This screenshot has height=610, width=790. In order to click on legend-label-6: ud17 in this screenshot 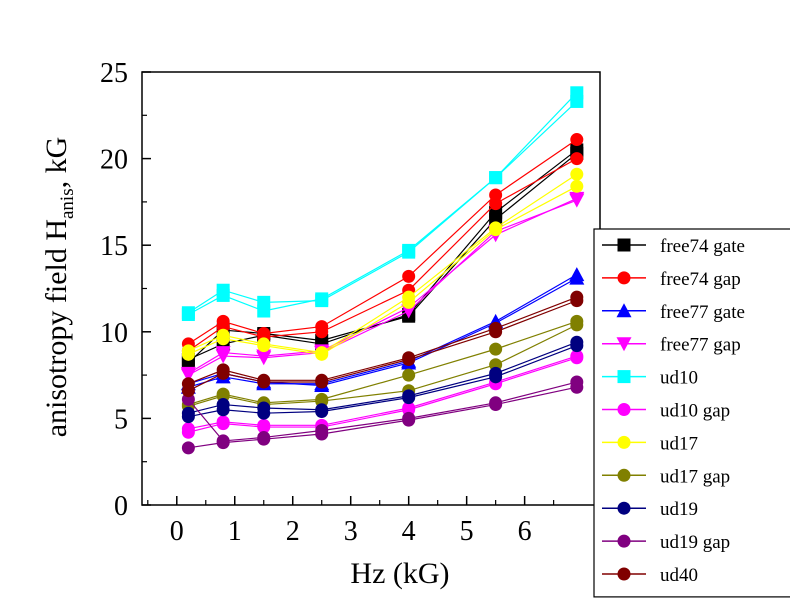, I will do `click(679, 443)`.